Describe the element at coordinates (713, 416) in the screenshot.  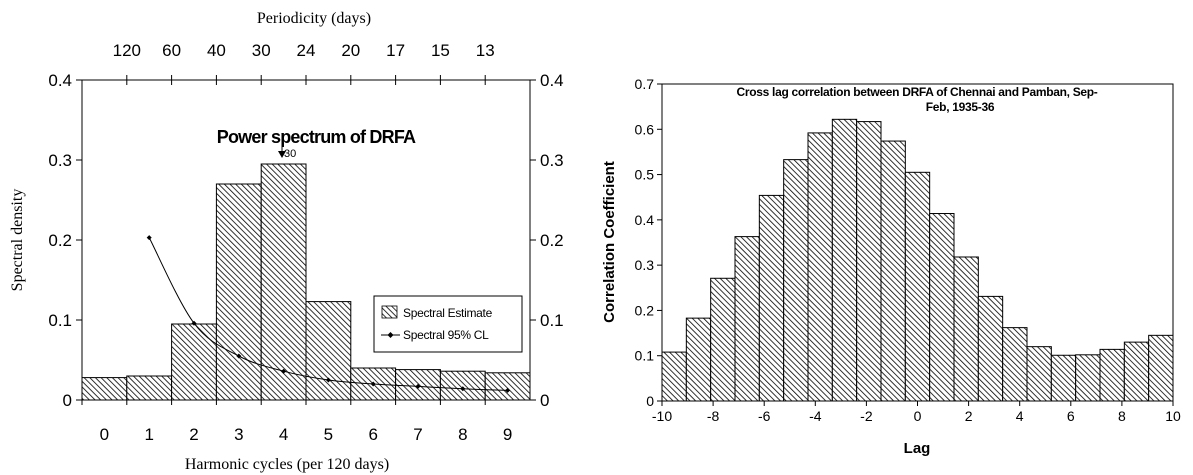
I see `x-tick-label: -8` at that location.